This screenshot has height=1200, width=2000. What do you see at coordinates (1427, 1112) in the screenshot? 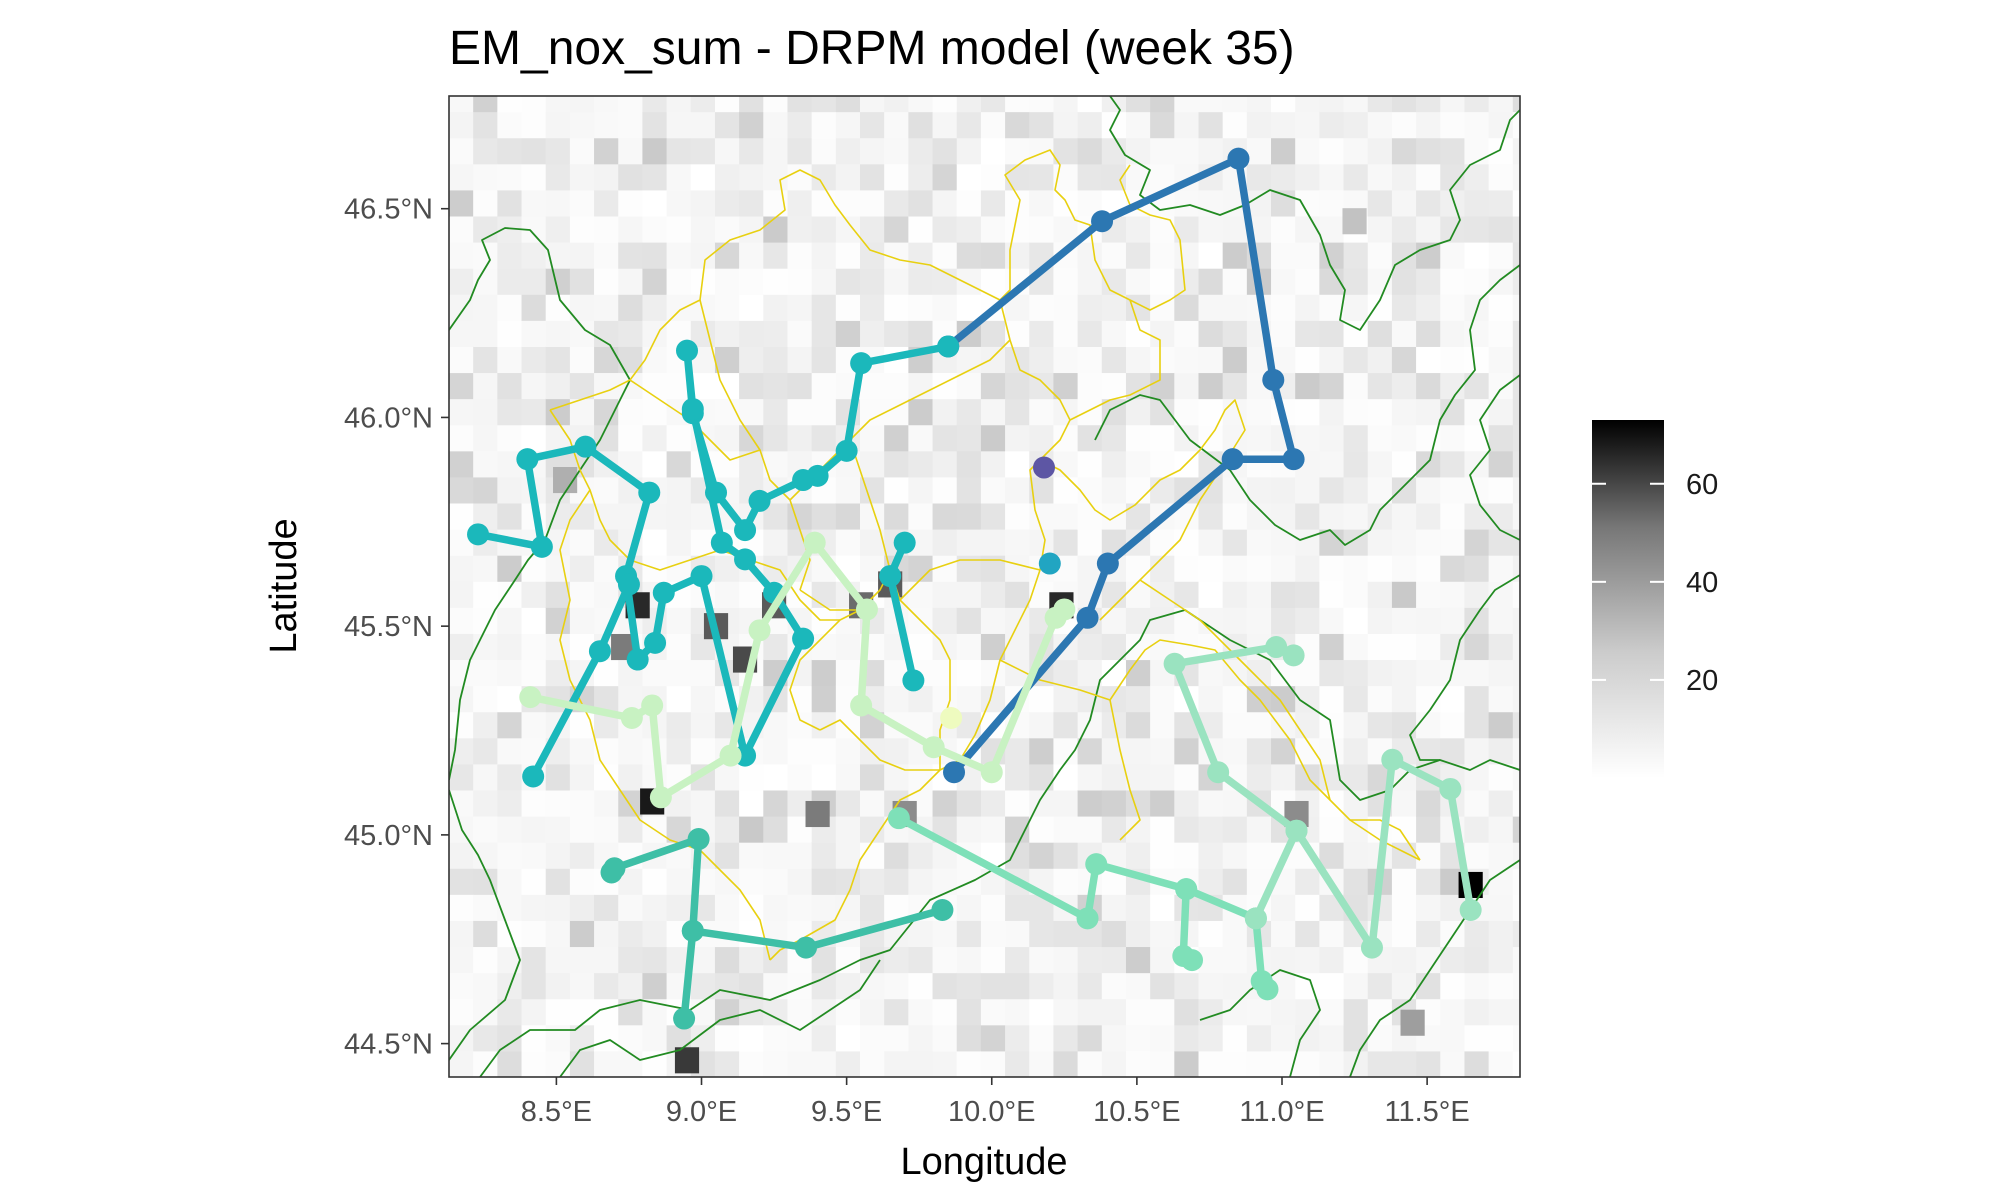
I see `x-tick-label: 11.5°E` at bounding box center [1427, 1112].